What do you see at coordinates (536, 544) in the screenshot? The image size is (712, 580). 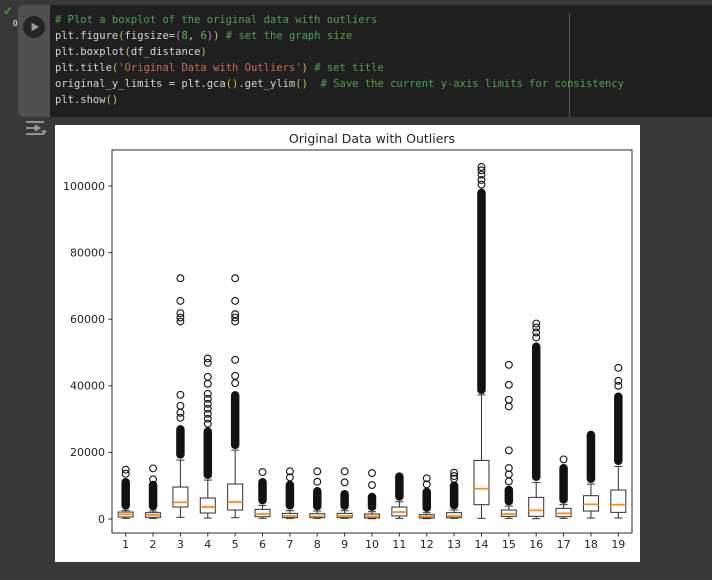 I see `x-tick-label: 16` at bounding box center [536, 544].